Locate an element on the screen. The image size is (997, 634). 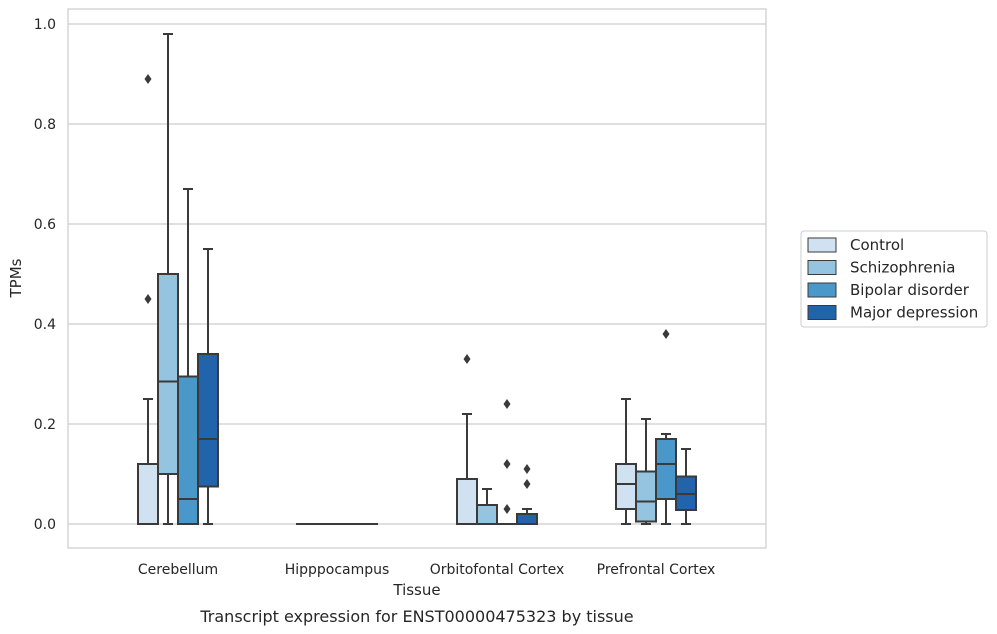
legend-item: Major depression is located at coordinates (892, 313).